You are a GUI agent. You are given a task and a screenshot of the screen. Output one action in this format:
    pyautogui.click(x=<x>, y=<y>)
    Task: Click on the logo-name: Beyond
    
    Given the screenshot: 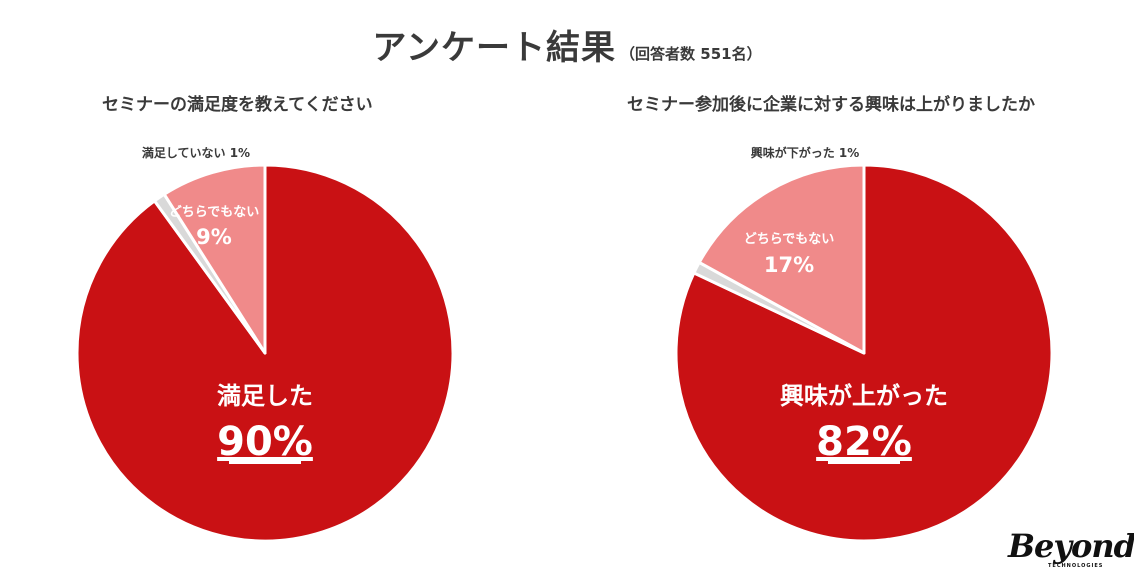 What is the action you would take?
    pyautogui.click(x=1071, y=546)
    